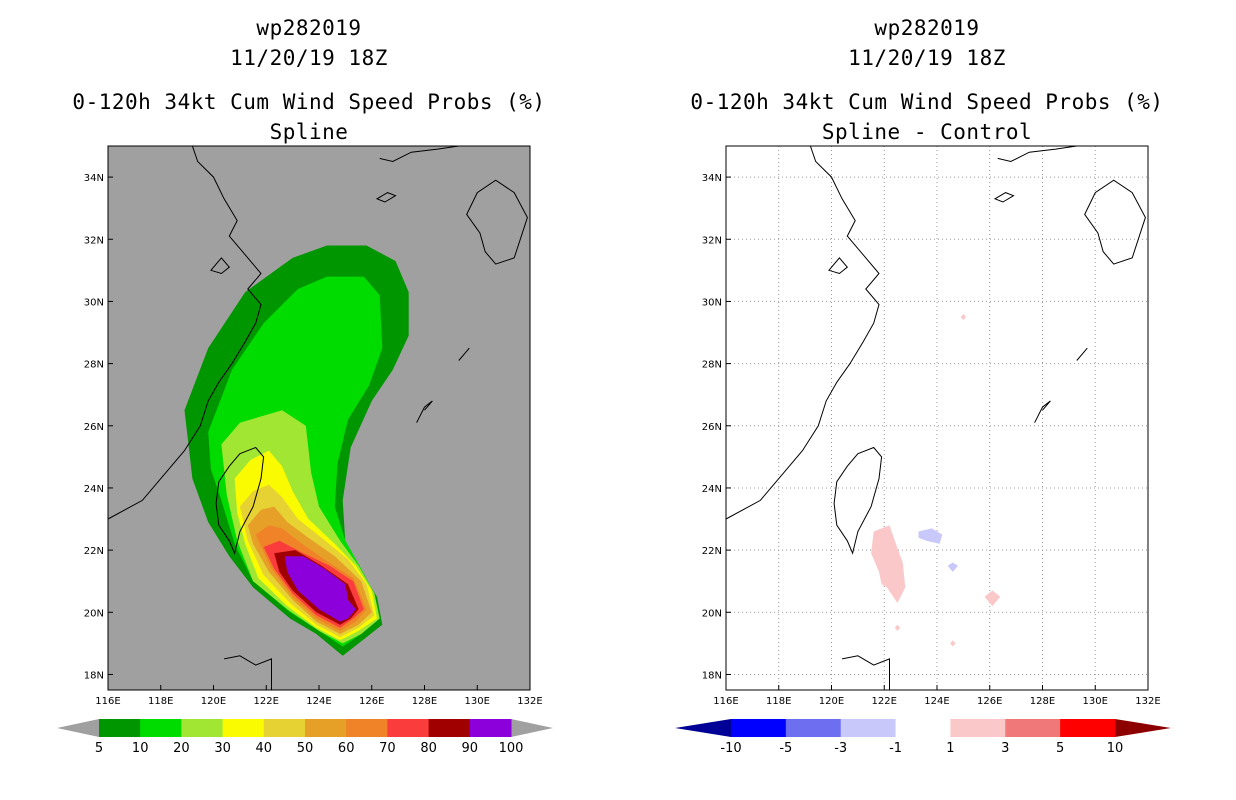  I want to click on colorbar-label: 20, so click(181, 748).